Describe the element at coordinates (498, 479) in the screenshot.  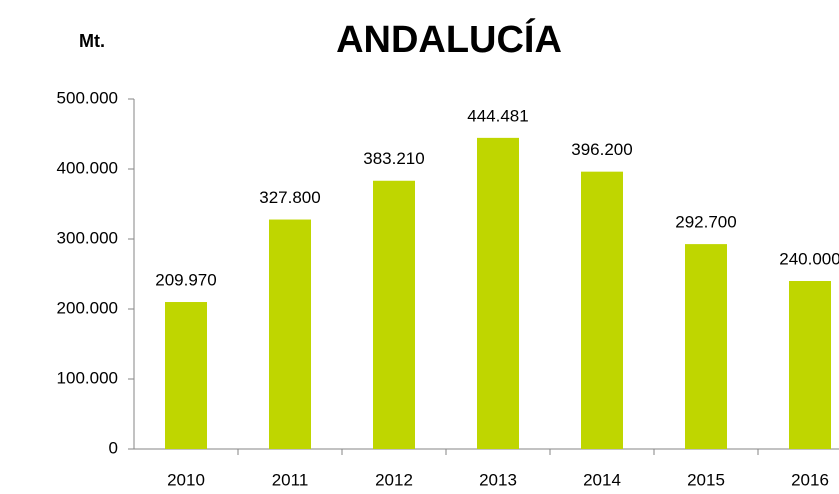
I see `x-tick-label: 2013` at that location.